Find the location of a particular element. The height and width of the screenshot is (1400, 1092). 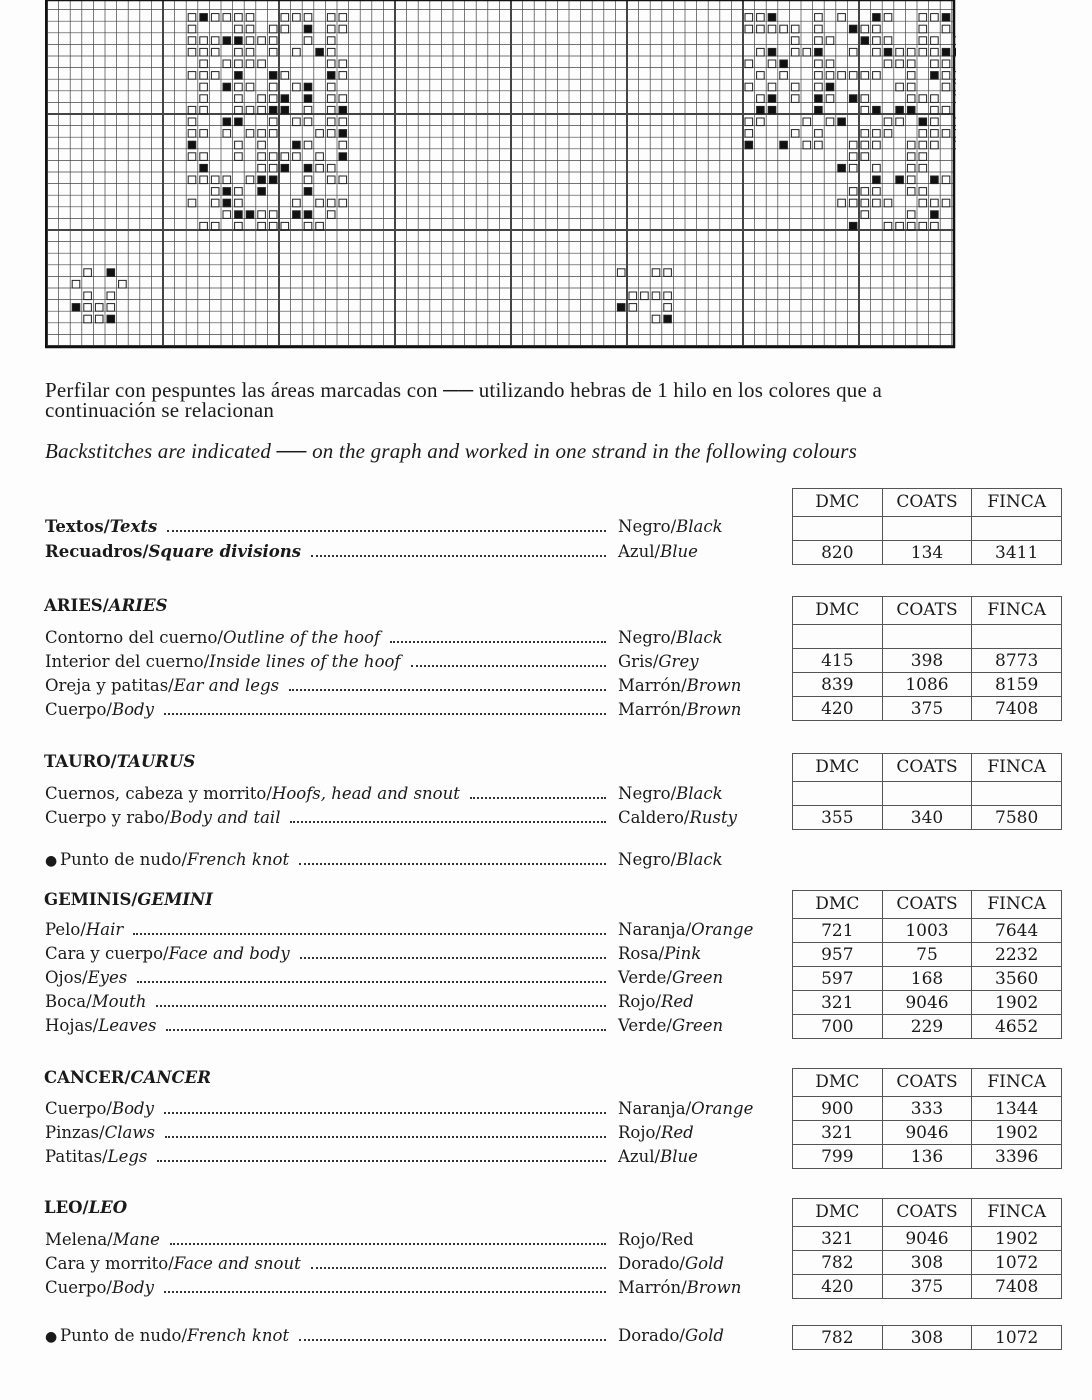

thread-item: ● Punto de nudo/French knot is located at coordinates (325, 860).